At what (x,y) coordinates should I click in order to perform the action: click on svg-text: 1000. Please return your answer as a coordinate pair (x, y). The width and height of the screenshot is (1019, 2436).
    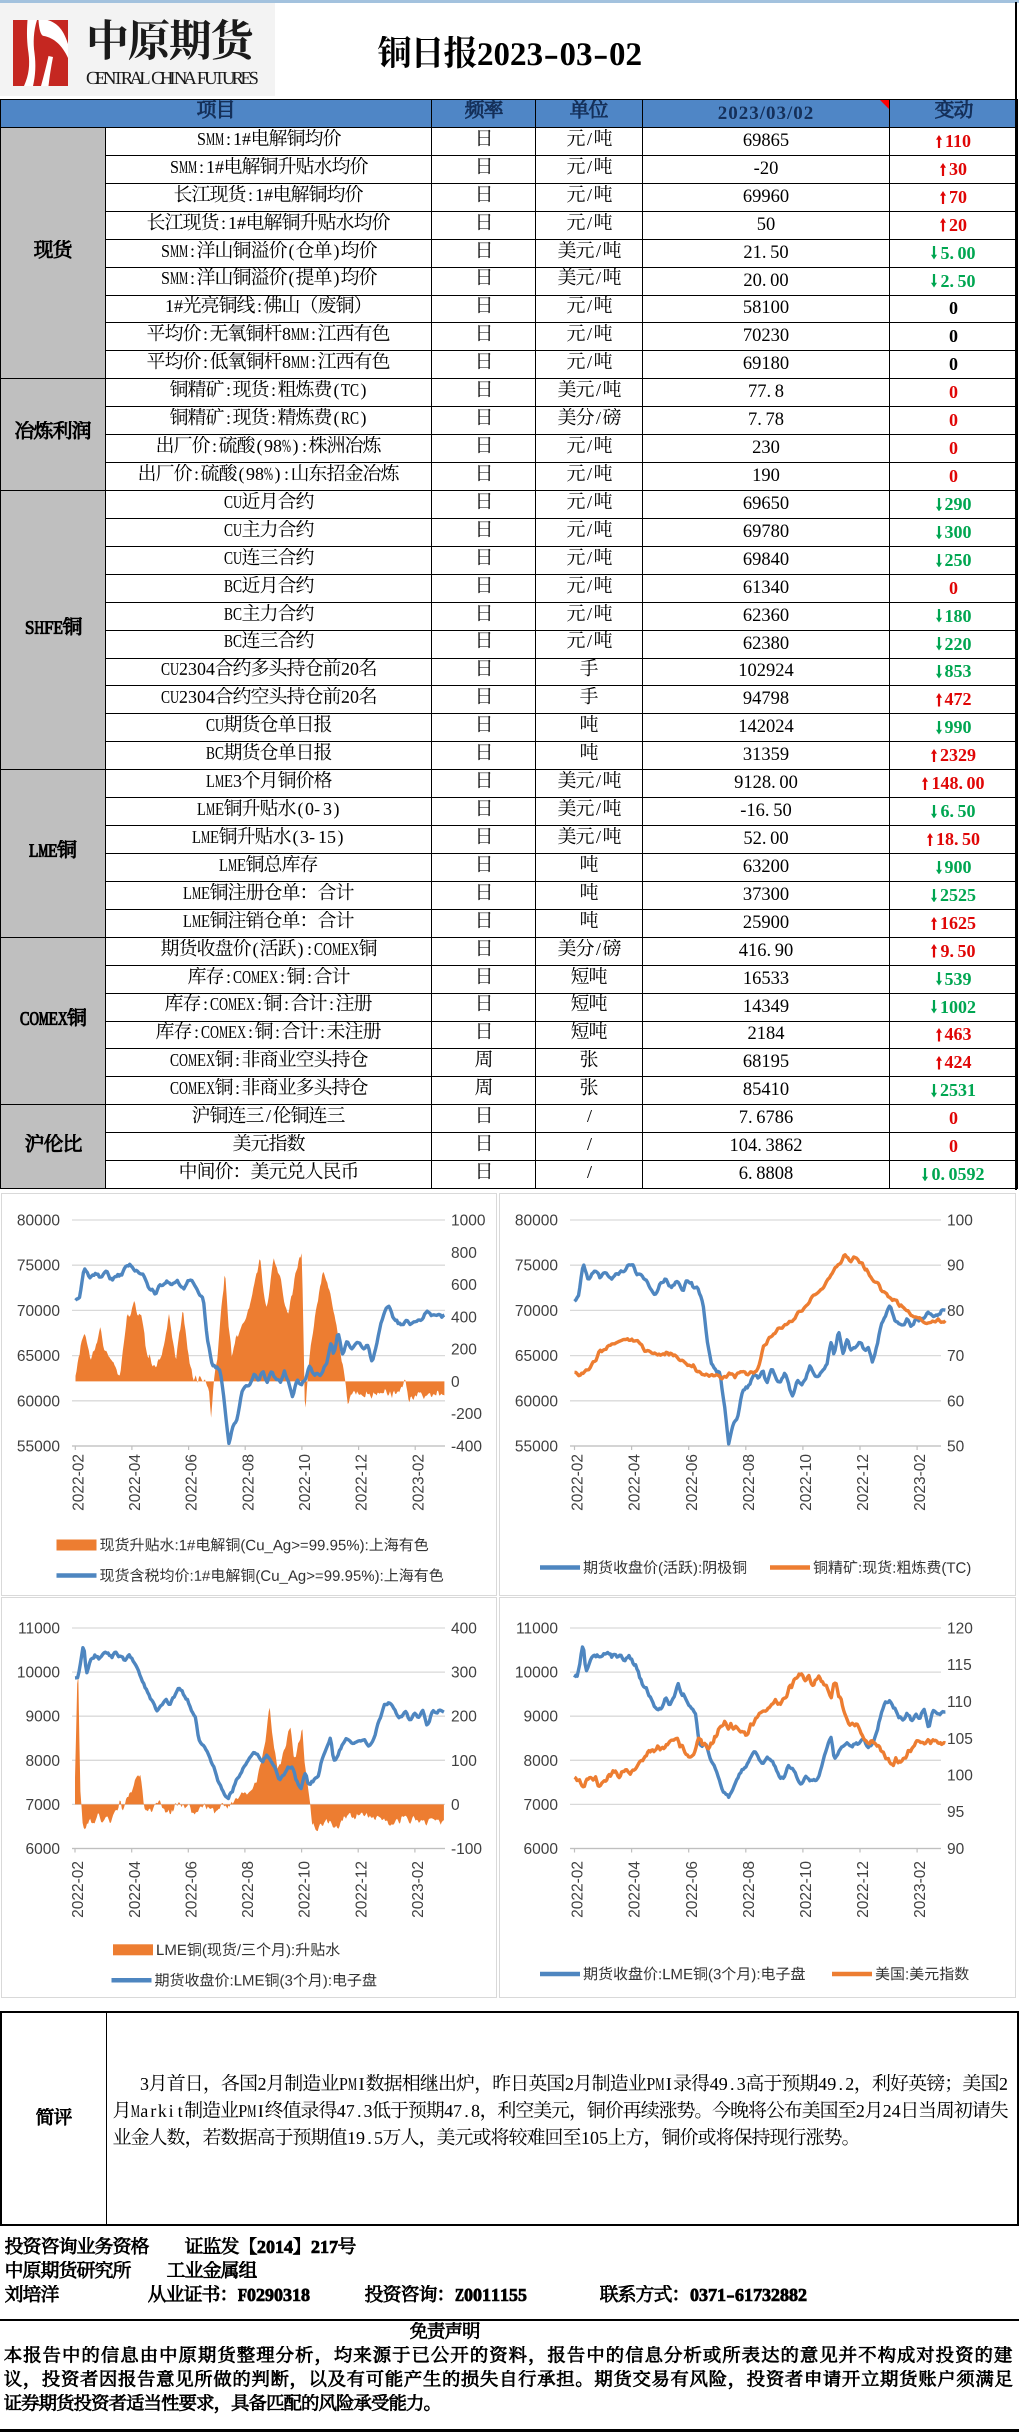
    Looking at the image, I should click on (468, 1221).